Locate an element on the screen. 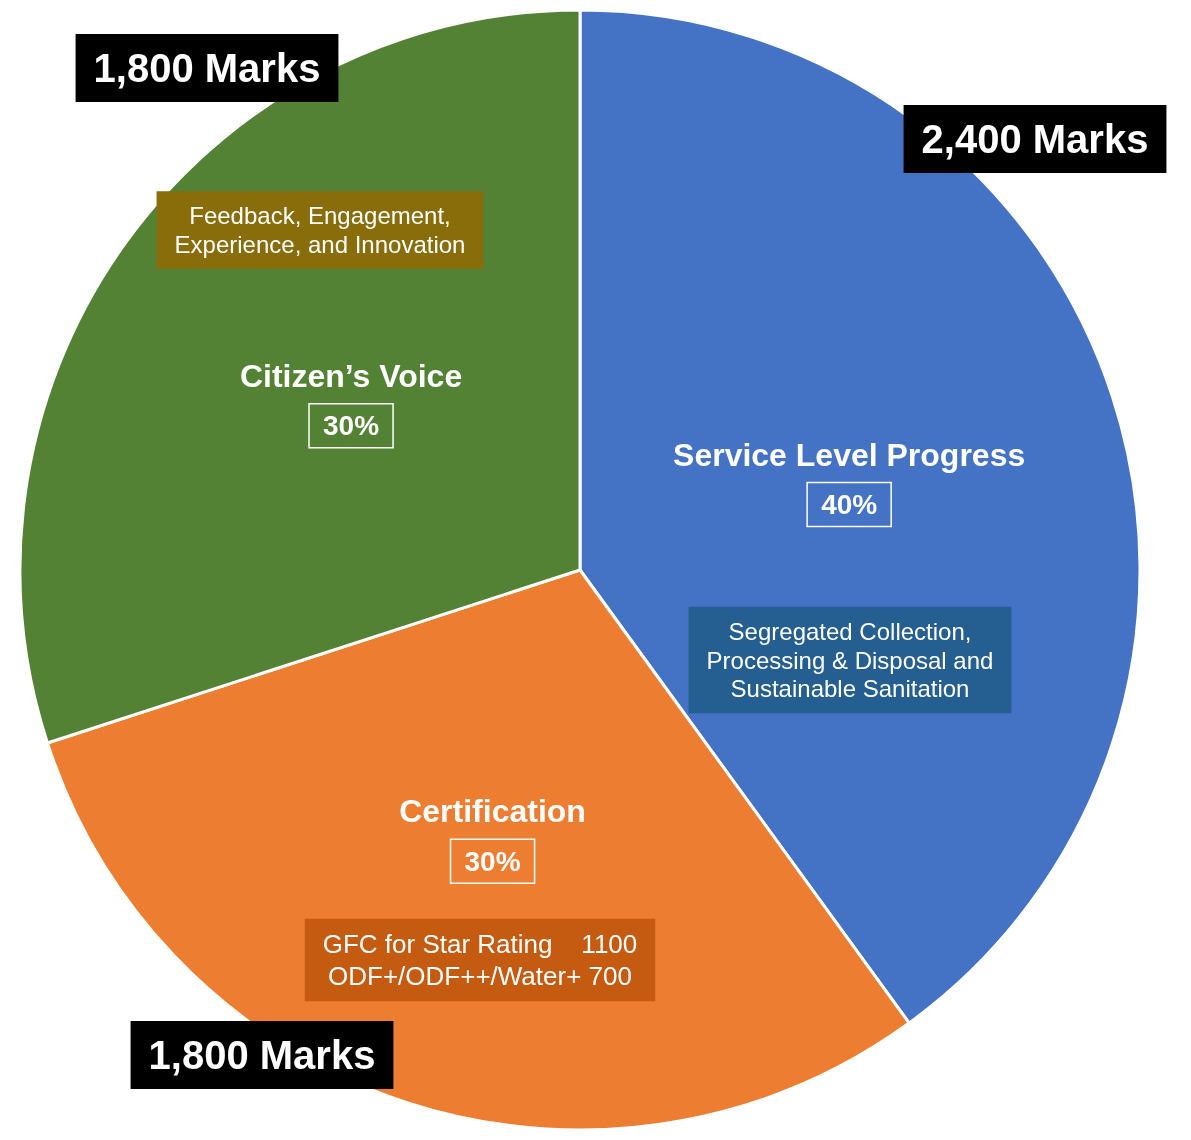  text: Feedback, Engagement, Experience, and Innovation is located at coordinates (320, 230).